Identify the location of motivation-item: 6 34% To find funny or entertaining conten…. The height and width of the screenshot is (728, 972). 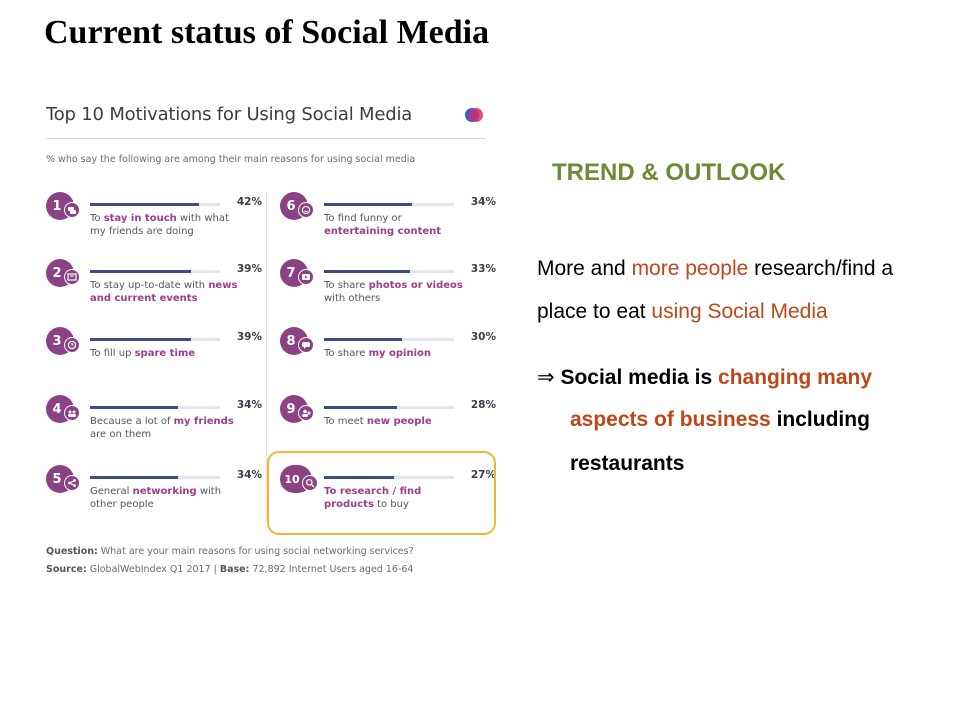
(390, 221).